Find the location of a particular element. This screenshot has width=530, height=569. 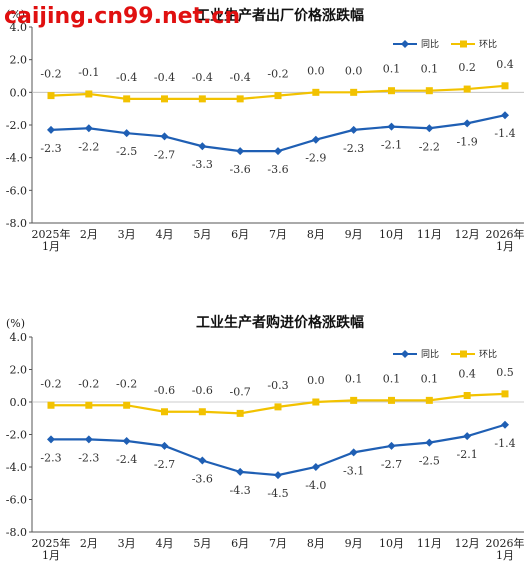

chart-title: 工业生产者购进价格涨跌幅 is located at coordinates (280, 322).